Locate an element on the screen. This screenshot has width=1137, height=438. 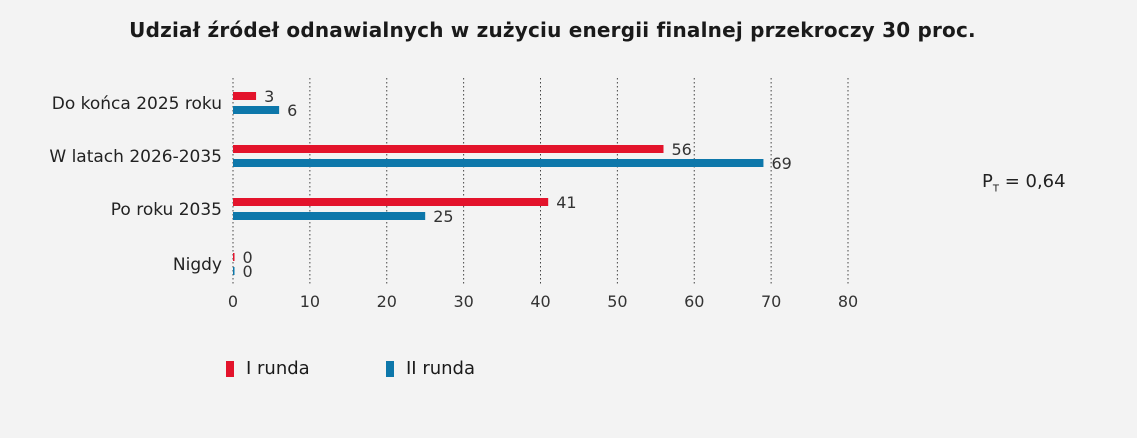
data-label: 41 is located at coordinates (566, 202).